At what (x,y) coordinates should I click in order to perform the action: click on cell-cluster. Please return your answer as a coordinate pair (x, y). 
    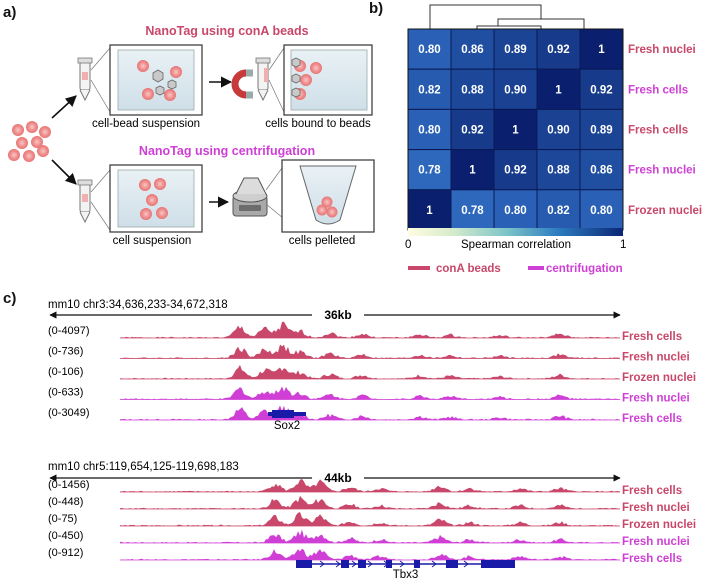
    Looking at the image, I should click on (29, 141).